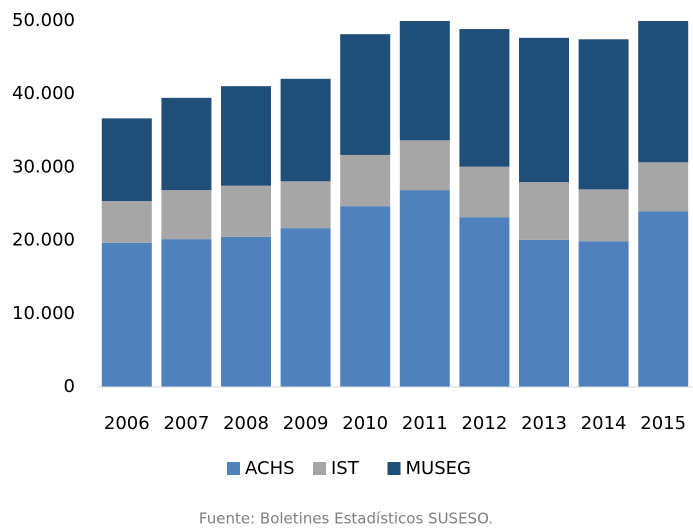  What do you see at coordinates (604, 423) in the screenshot?
I see `x-tick-label: 2014` at bounding box center [604, 423].